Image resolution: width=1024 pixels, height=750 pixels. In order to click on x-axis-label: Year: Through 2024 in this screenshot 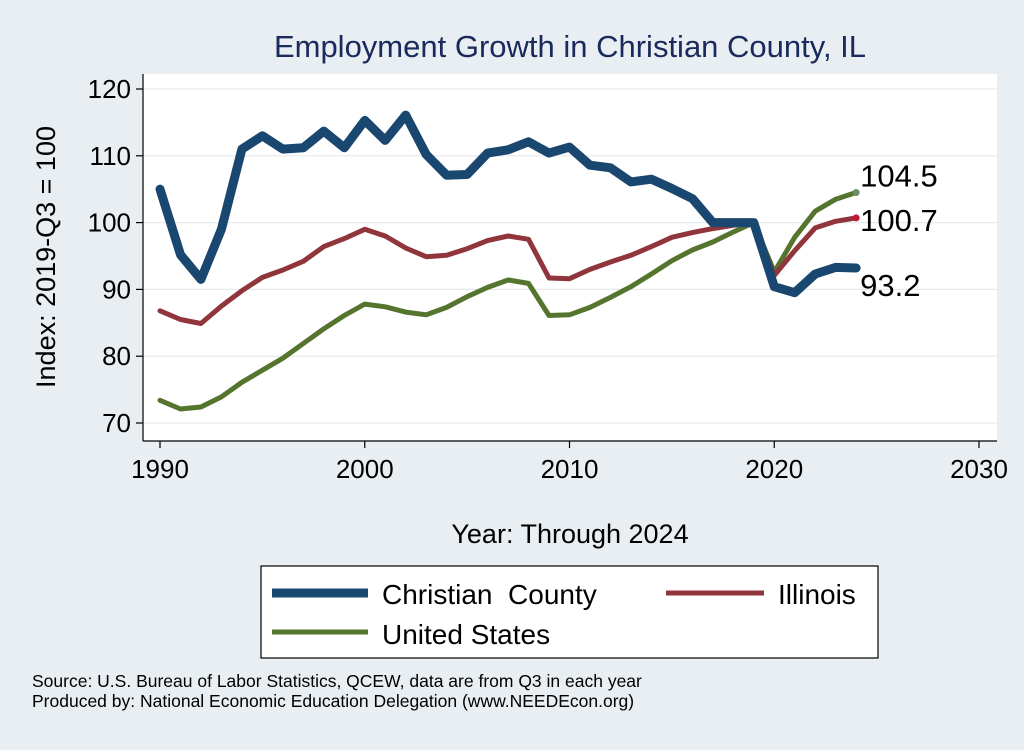, I will do `click(569, 534)`.